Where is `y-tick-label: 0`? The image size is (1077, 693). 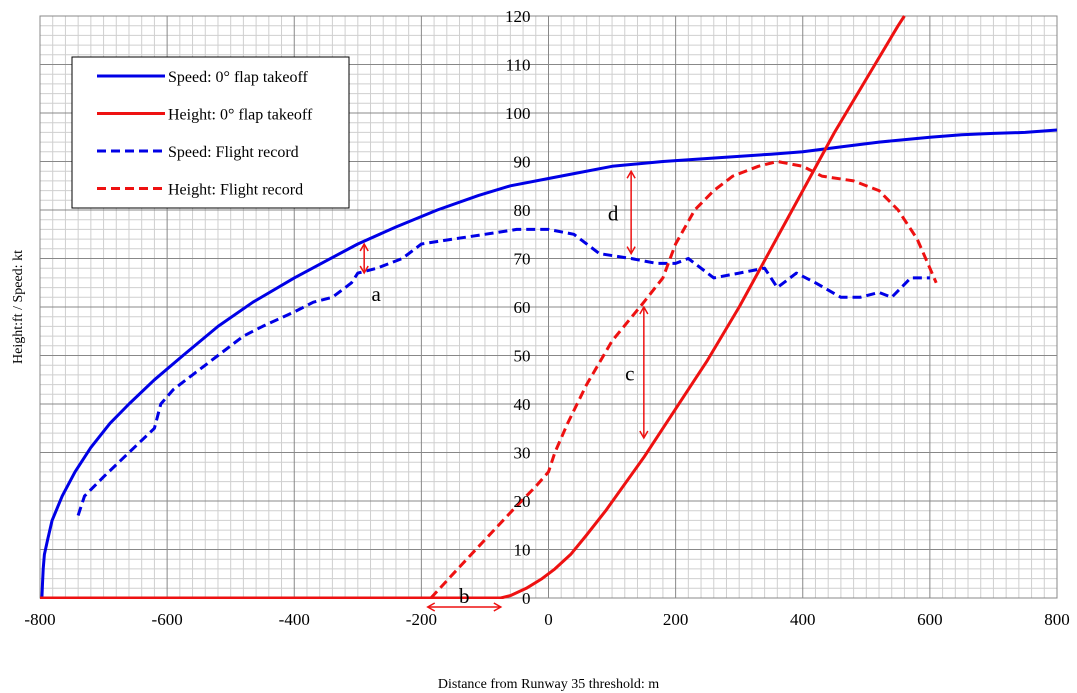 y-tick-label: 0 is located at coordinates (526, 598).